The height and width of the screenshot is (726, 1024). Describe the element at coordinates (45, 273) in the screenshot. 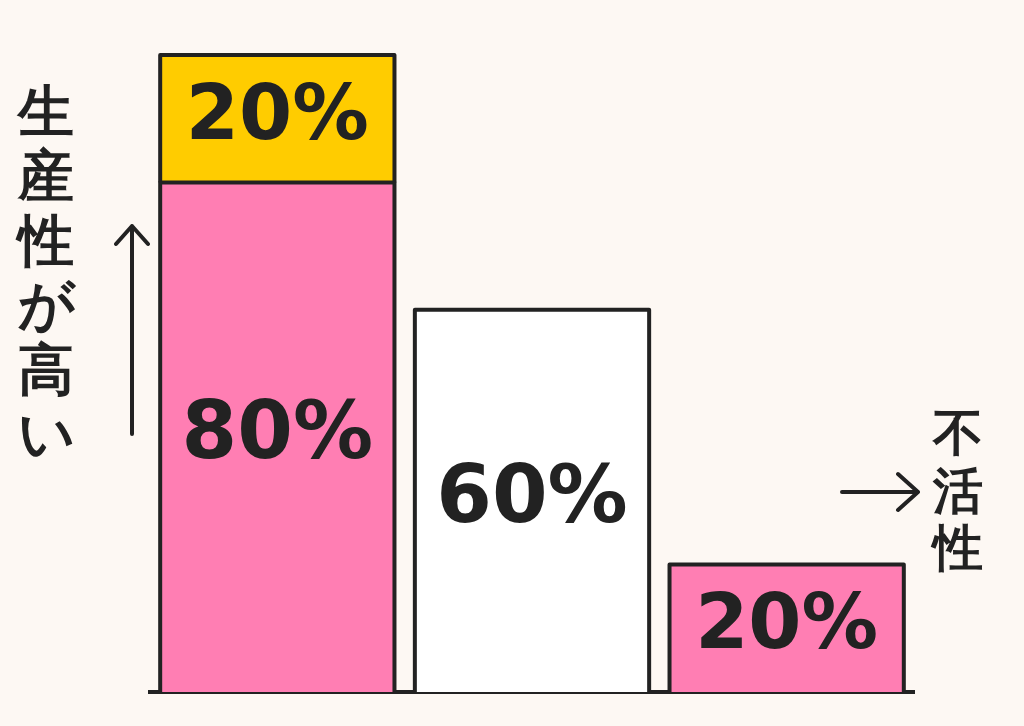

I see `y-axis-title: 生産性が高い` at that location.